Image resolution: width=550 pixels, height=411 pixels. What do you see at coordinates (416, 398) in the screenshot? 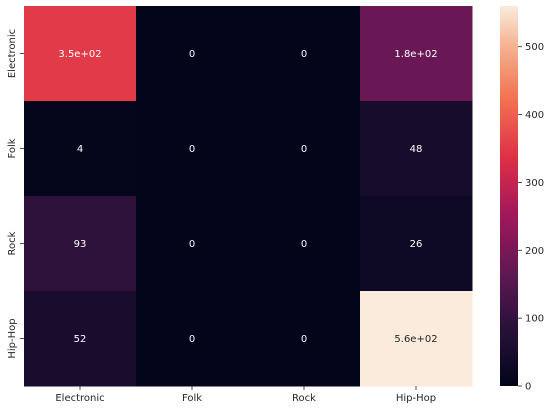
I see `x-tick-label: Hip-Hop` at bounding box center [416, 398].